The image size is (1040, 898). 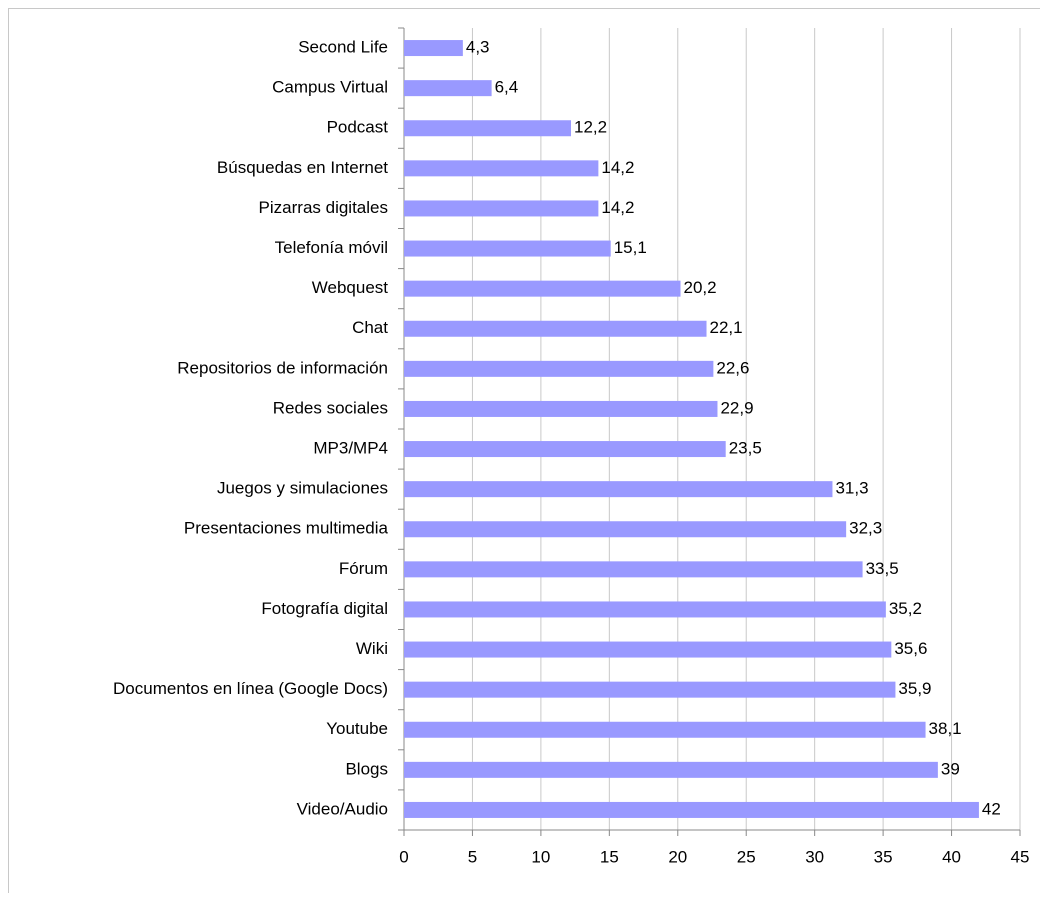 What do you see at coordinates (746, 856) in the screenshot?
I see `x-tick-label: 25` at bounding box center [746, 856].